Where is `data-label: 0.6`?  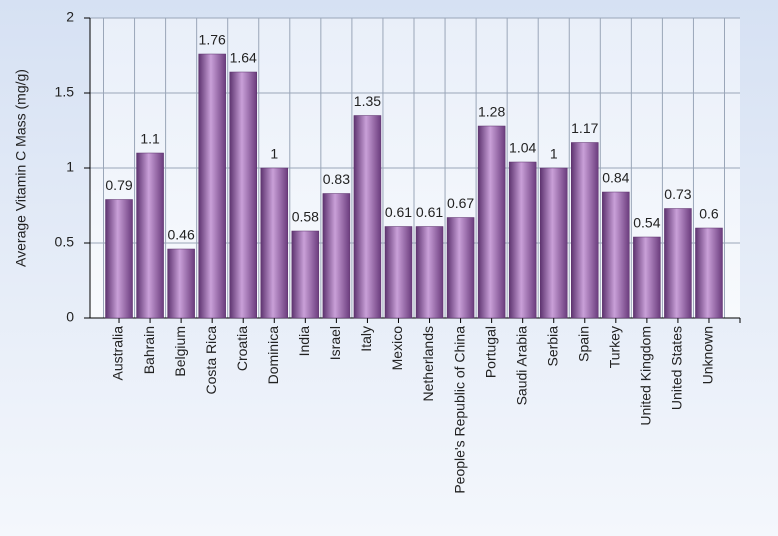
data-label: 0.6 is located at coordinates (709, 214).